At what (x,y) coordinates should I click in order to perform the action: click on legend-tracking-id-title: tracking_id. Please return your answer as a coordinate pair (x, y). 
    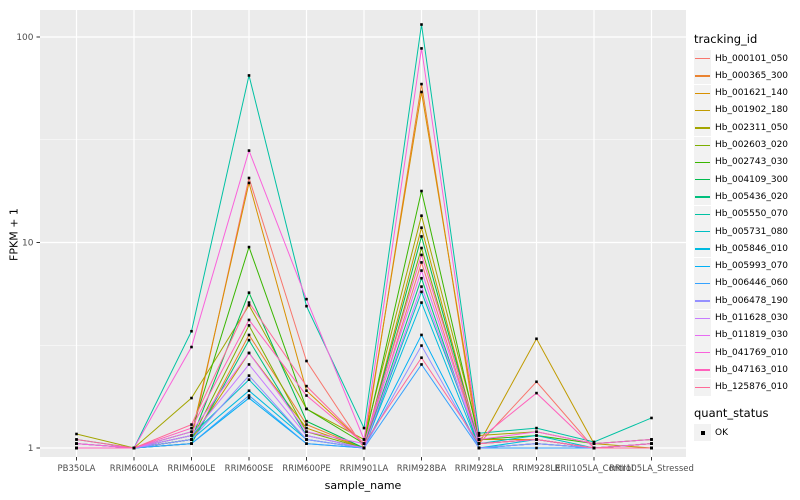
    Looking at the image, I should click on (726, 39).